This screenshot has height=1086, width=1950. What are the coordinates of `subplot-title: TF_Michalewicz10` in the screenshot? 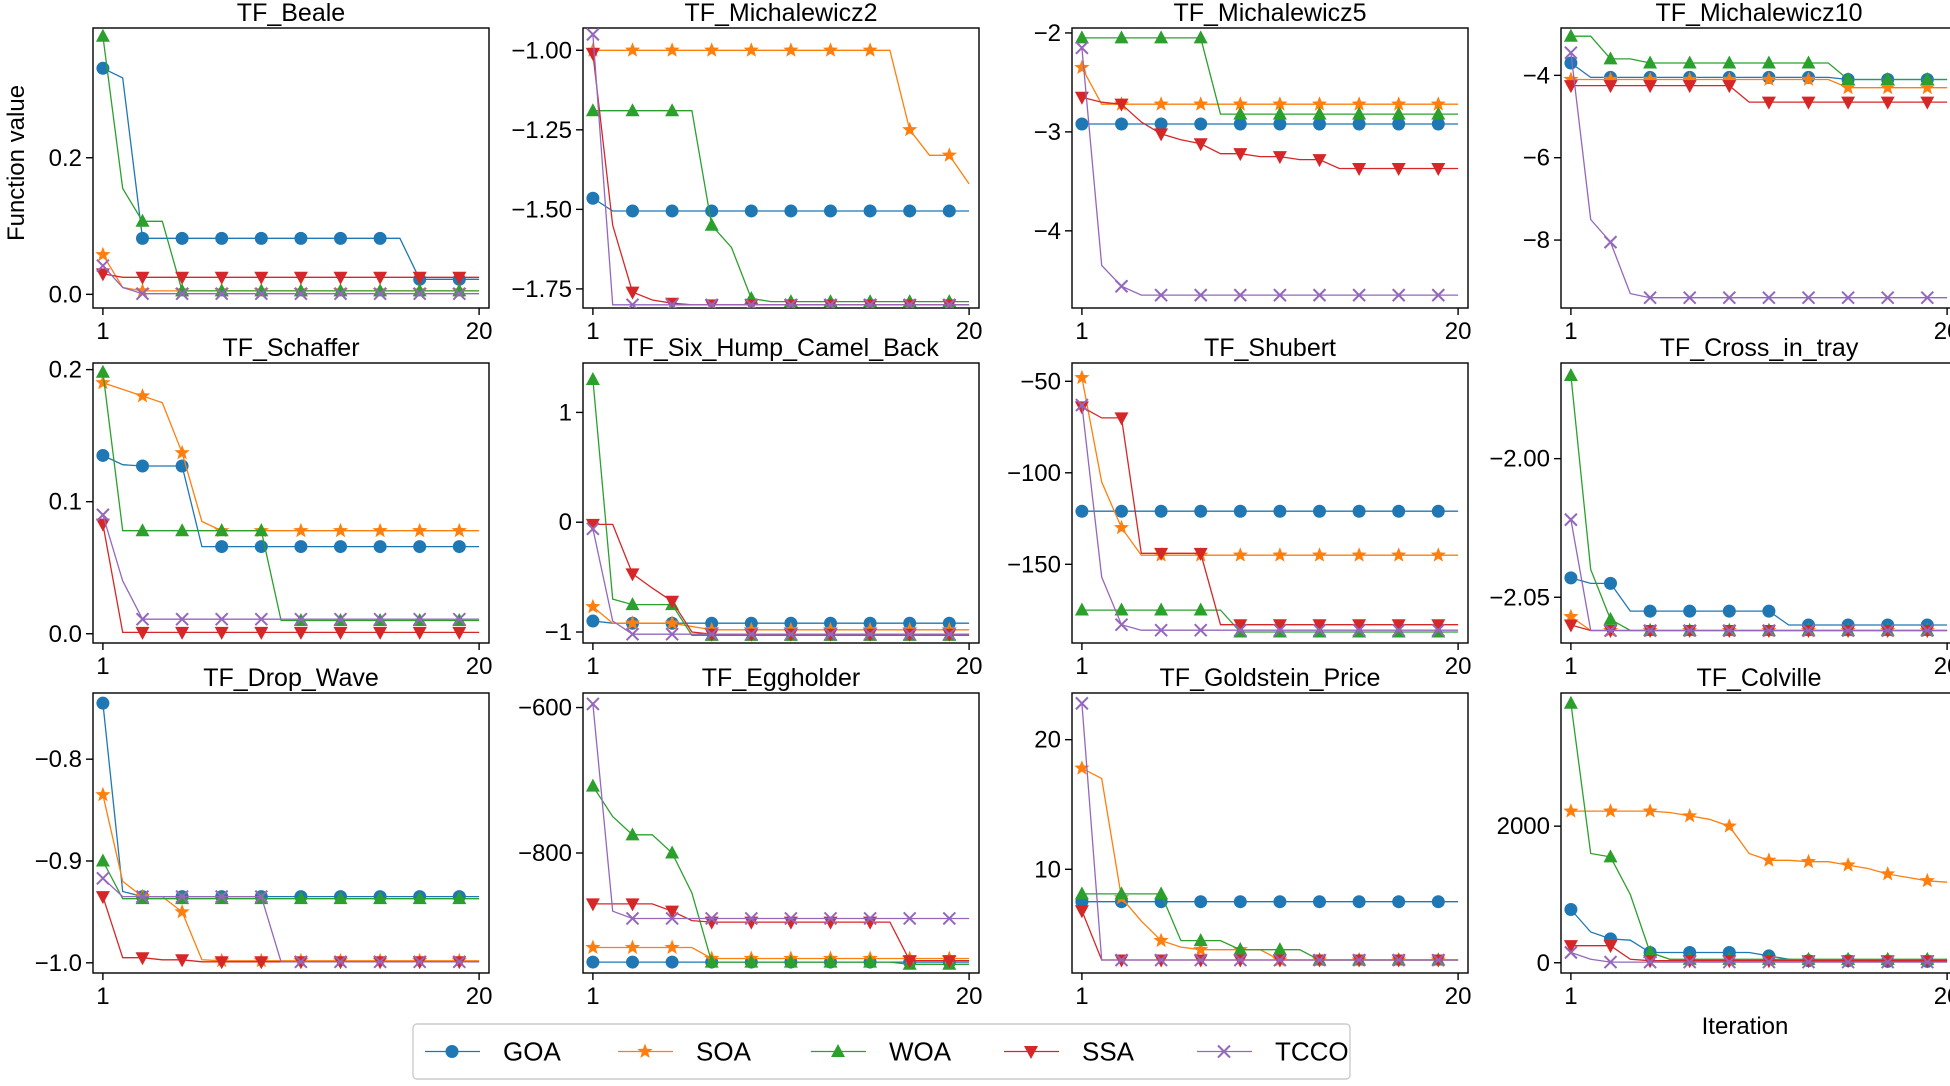 It's located at (1758, 13).